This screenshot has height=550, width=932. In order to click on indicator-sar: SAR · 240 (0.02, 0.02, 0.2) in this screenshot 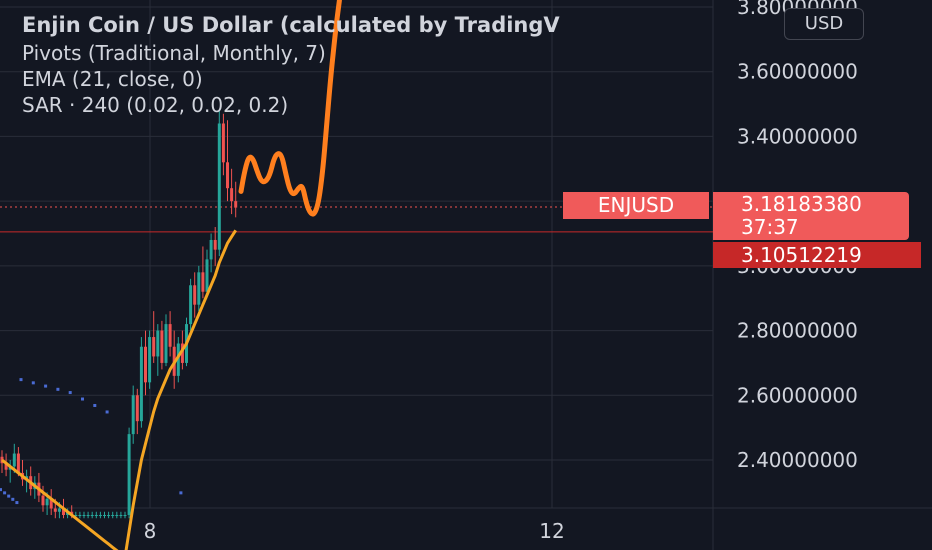, I will do `click(155, 105)`.